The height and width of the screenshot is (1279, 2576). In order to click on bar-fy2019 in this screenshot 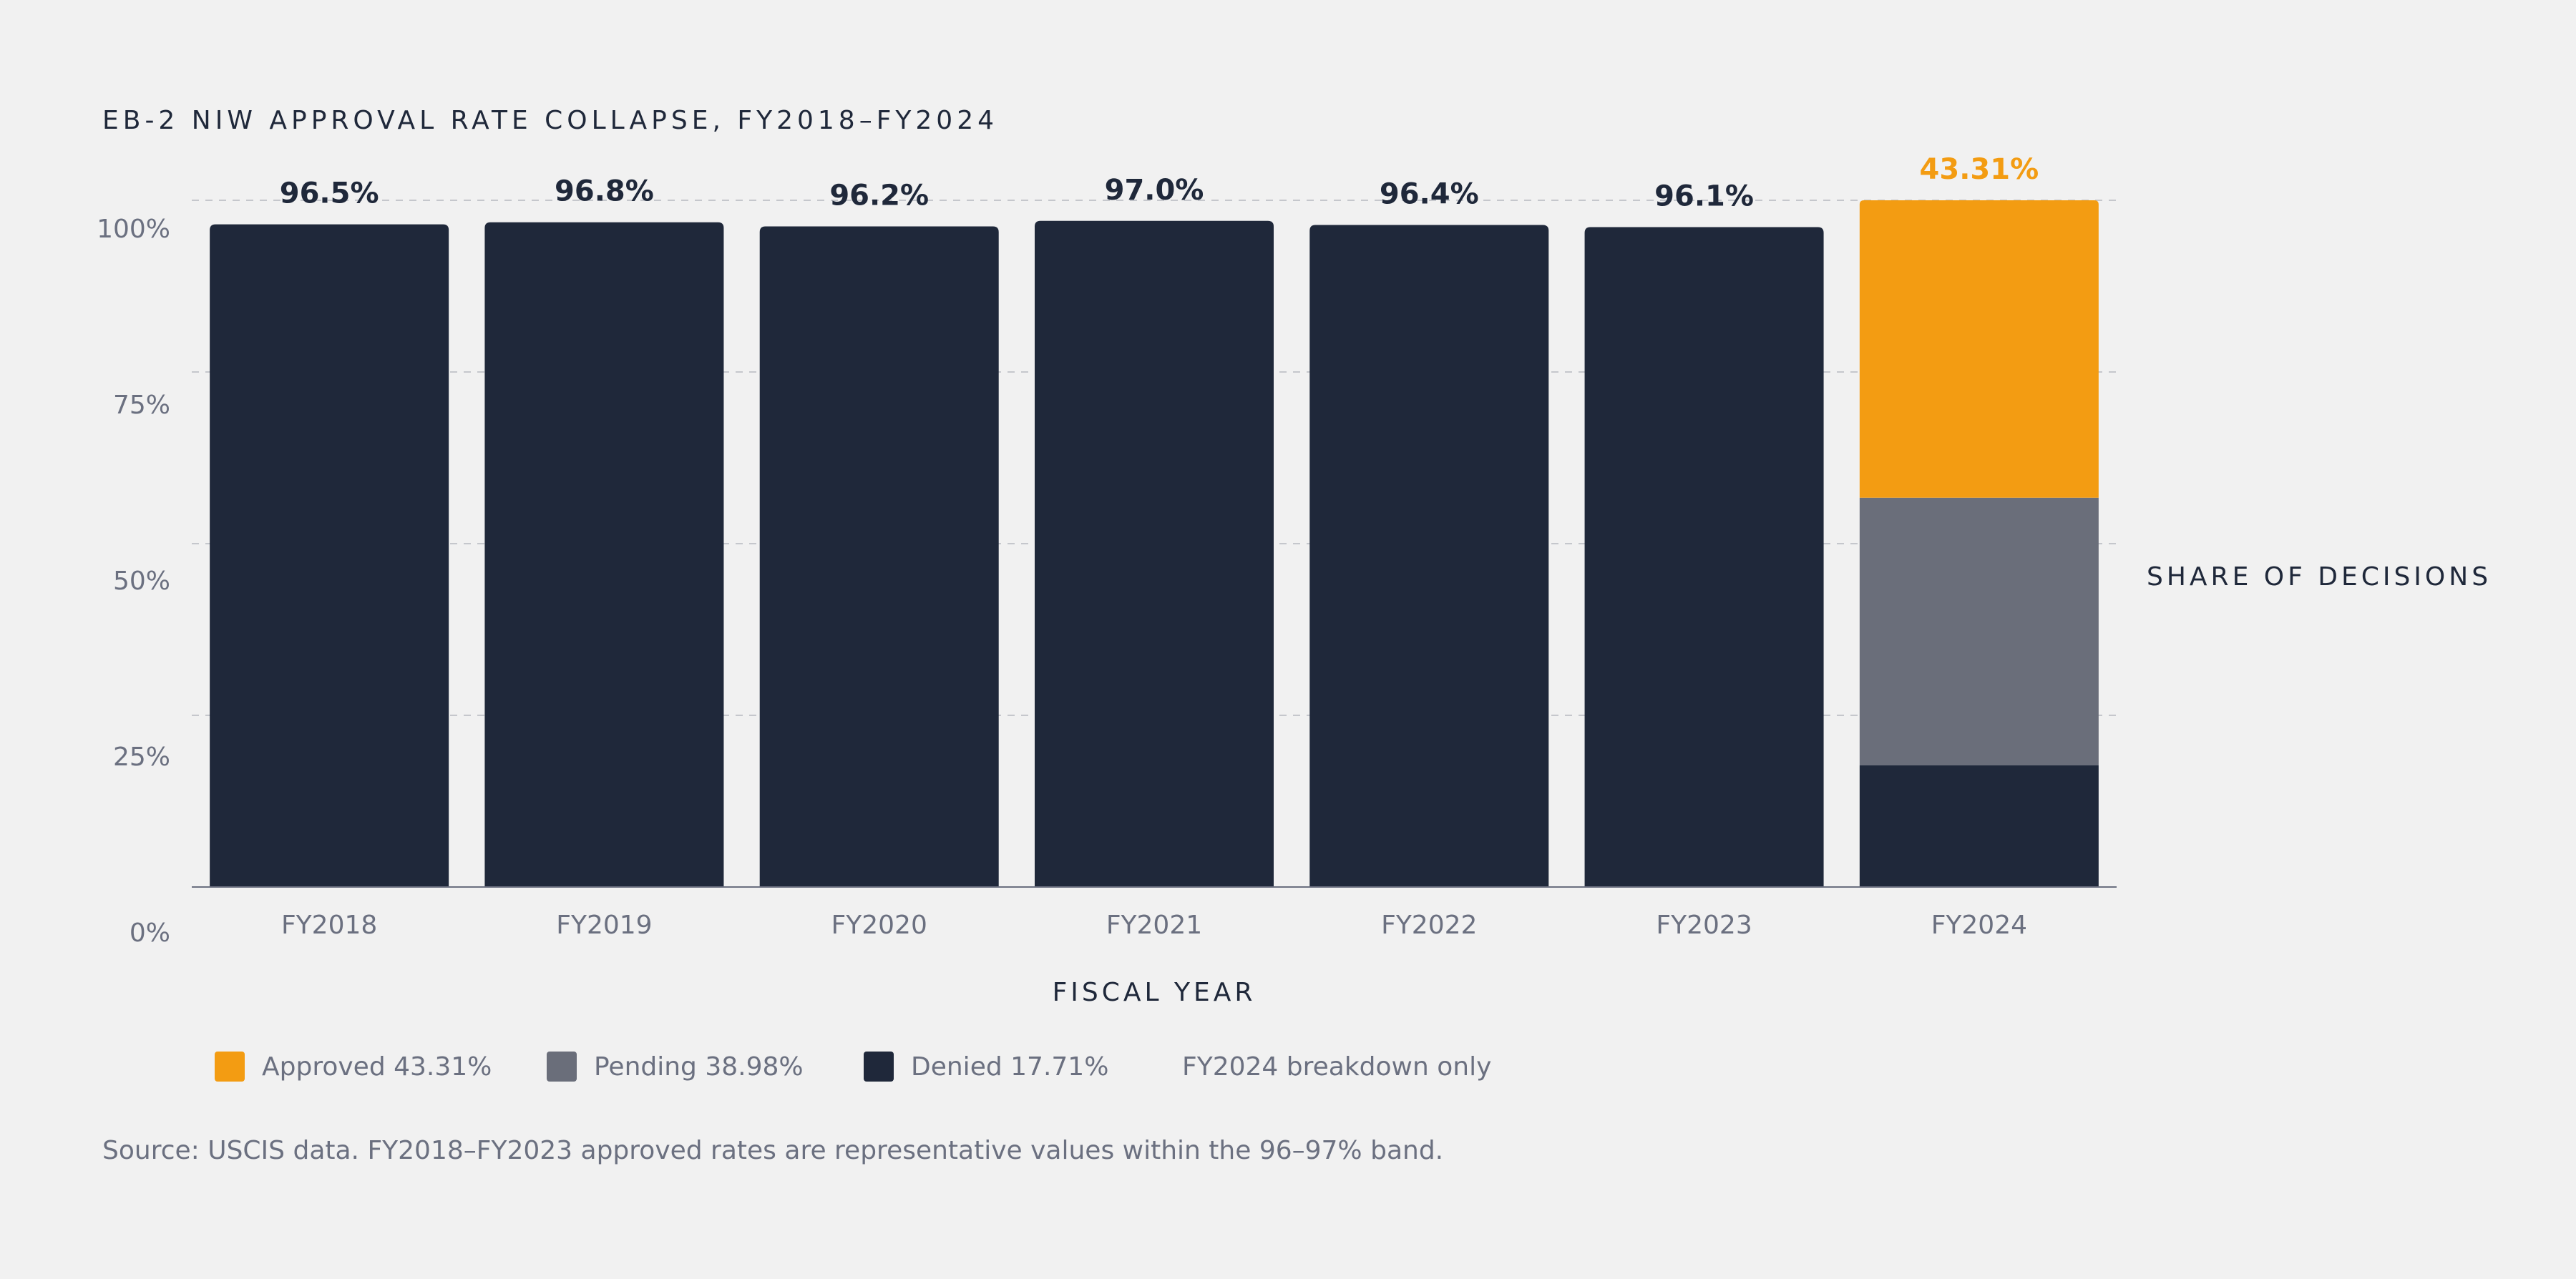, I will do `click(604, 555)`.